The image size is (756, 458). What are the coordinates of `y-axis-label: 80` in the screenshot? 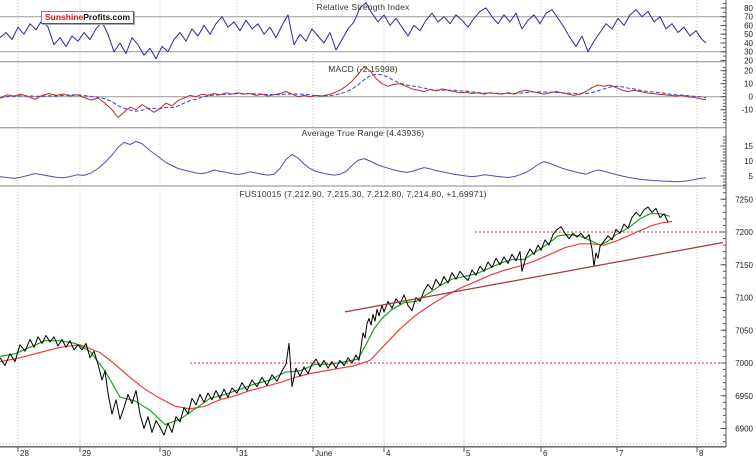 It's located at (748, 8).